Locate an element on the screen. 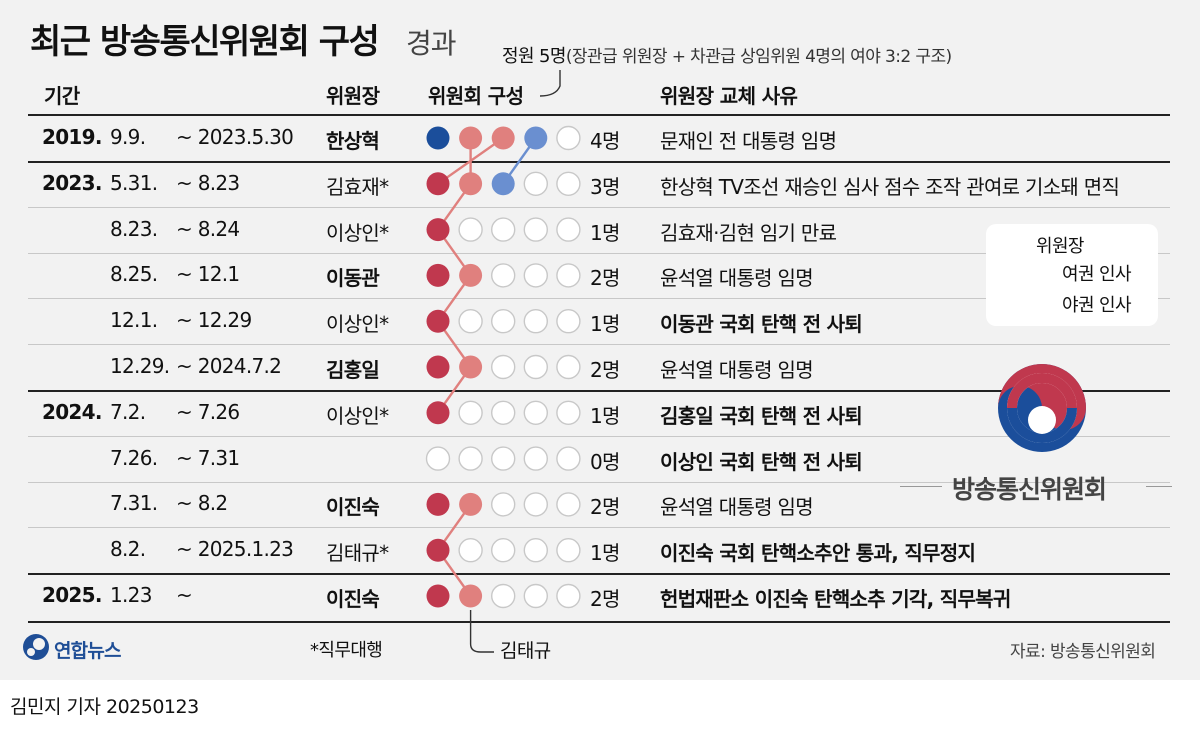  yonhap-name: 연합뉴스 is located at coordinates (88, 651).